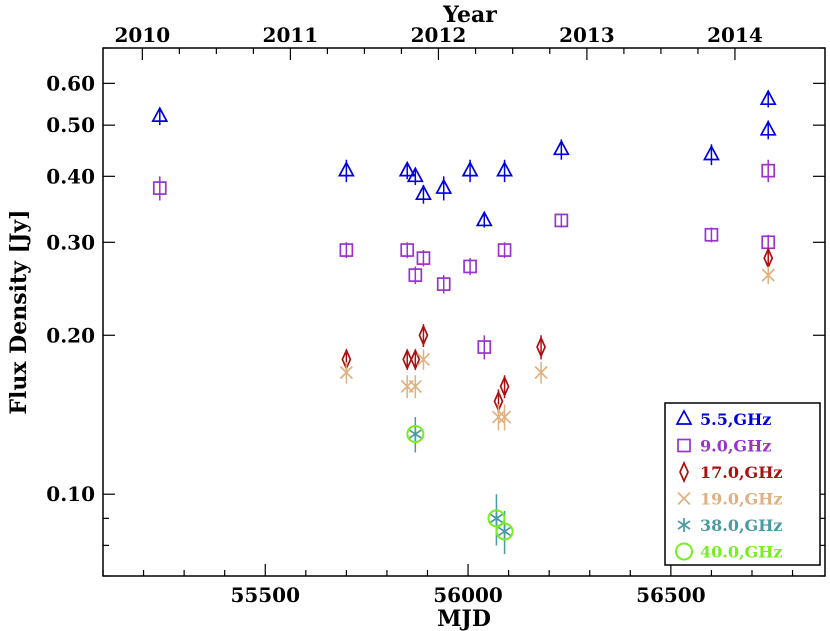 The width and height of the screenshot is (830, 631). Describe the element at coordinates (684, 498) in the screenshot. I see `legend-marker-x` at that location.